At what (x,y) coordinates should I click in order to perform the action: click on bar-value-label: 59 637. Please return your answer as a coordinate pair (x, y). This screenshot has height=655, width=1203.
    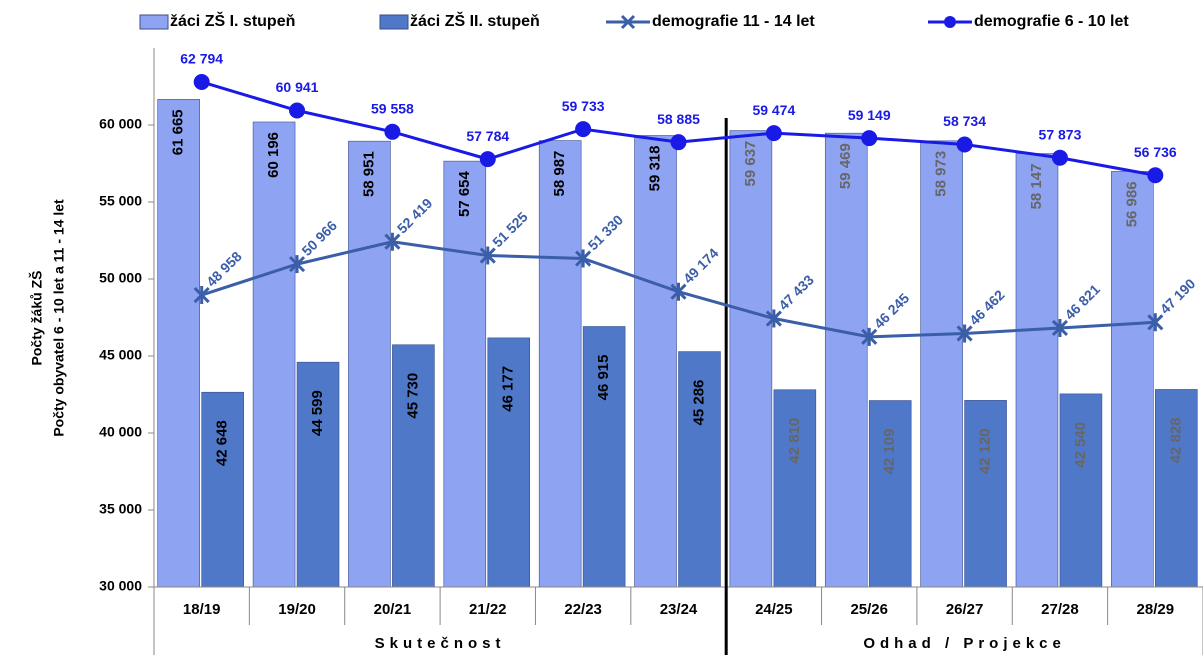
    Looking at the image, I should click on (750, 164).